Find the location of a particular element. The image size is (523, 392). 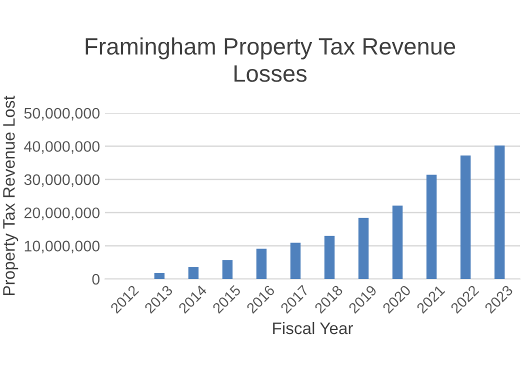

y-tick-label: 50,000,000 is located at coordinates (62, 114).